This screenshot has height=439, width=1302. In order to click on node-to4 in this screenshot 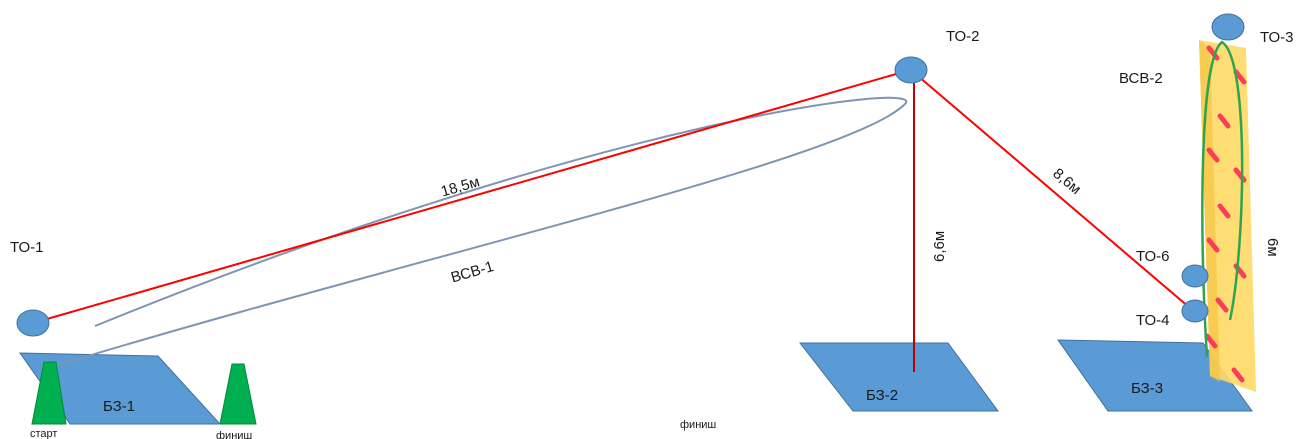, I will do `click(1195, 311)`.